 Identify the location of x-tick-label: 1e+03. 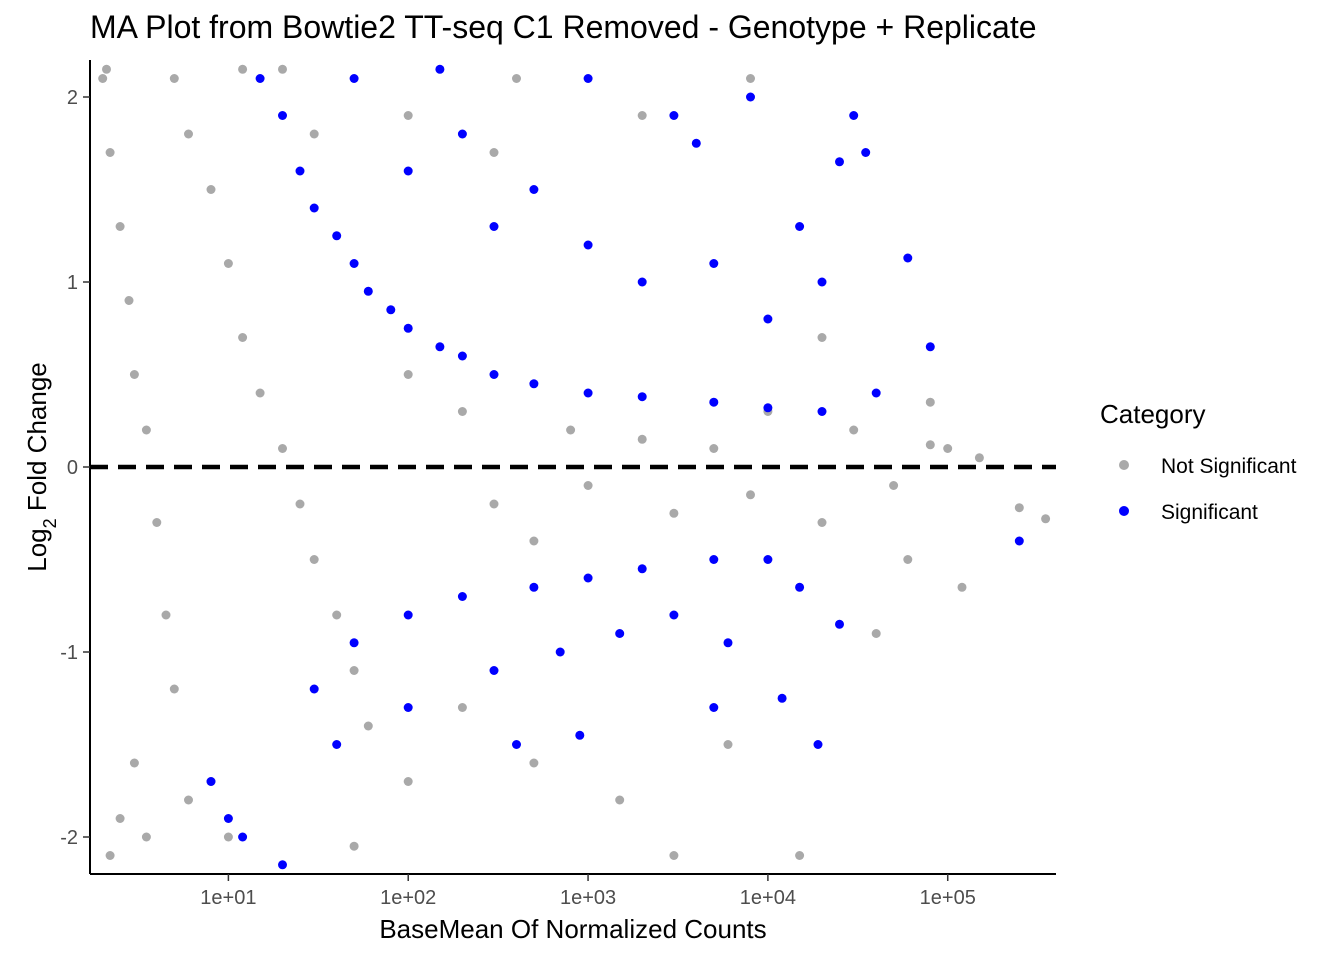
(588, 898).